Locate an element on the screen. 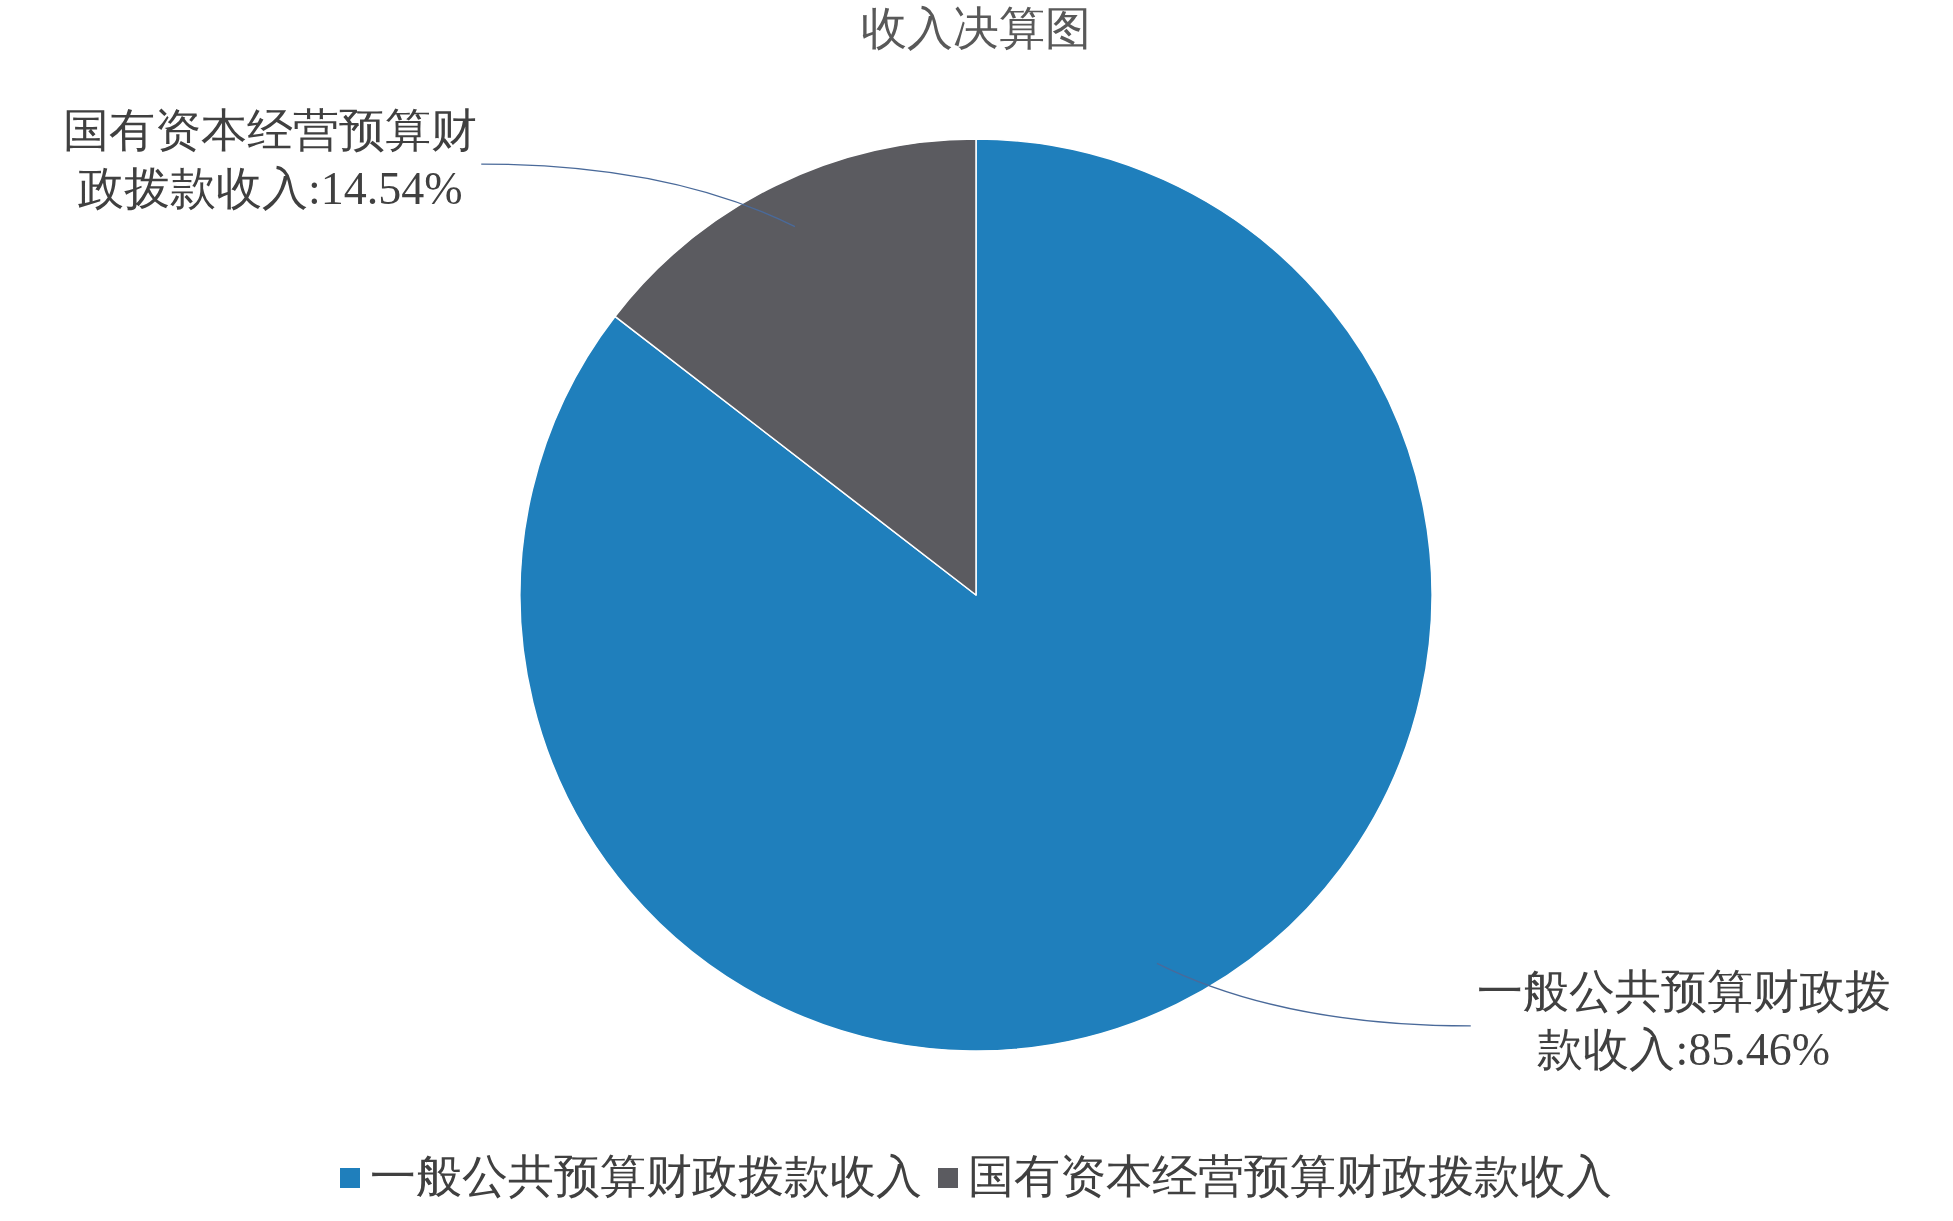  title: 收入决算图 is located at coordinates (976, 28).